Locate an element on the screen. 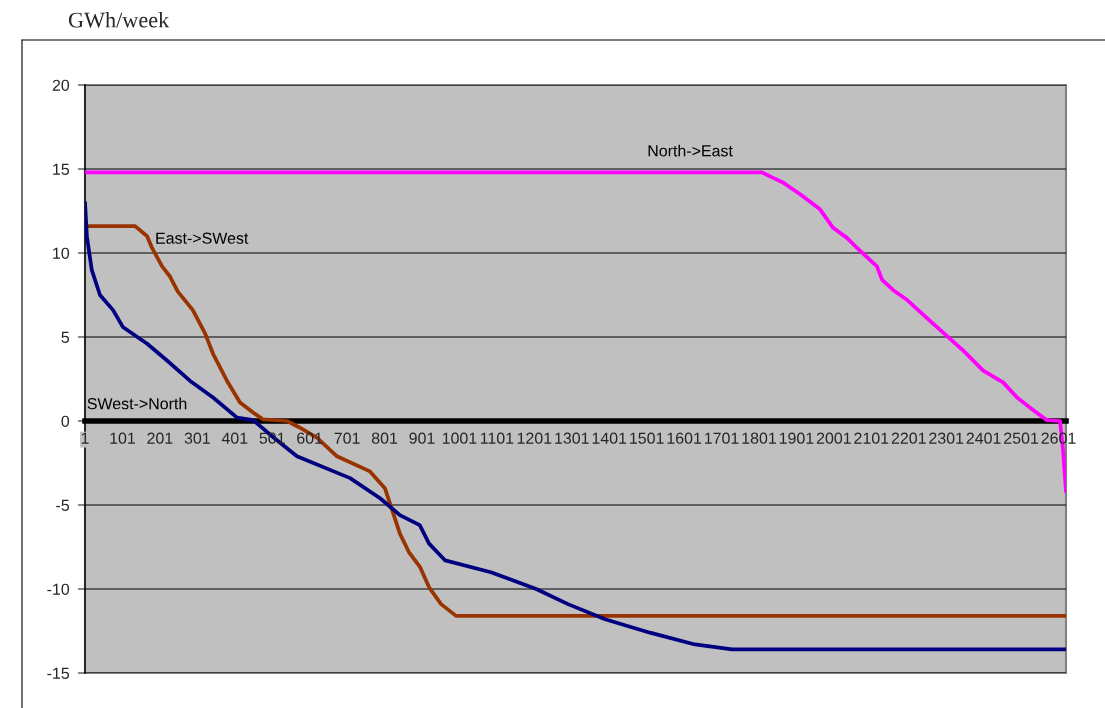 The image size is (1105, 708). y-tick-label: 15 is located at coordinates (61, 169).